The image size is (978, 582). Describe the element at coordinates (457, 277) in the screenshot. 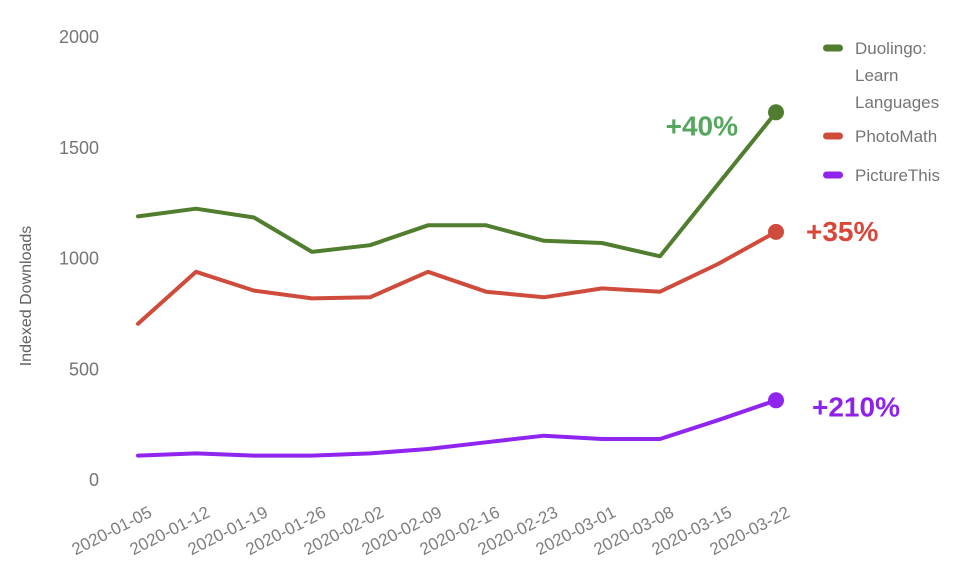

I see `photomath-line` at that location.